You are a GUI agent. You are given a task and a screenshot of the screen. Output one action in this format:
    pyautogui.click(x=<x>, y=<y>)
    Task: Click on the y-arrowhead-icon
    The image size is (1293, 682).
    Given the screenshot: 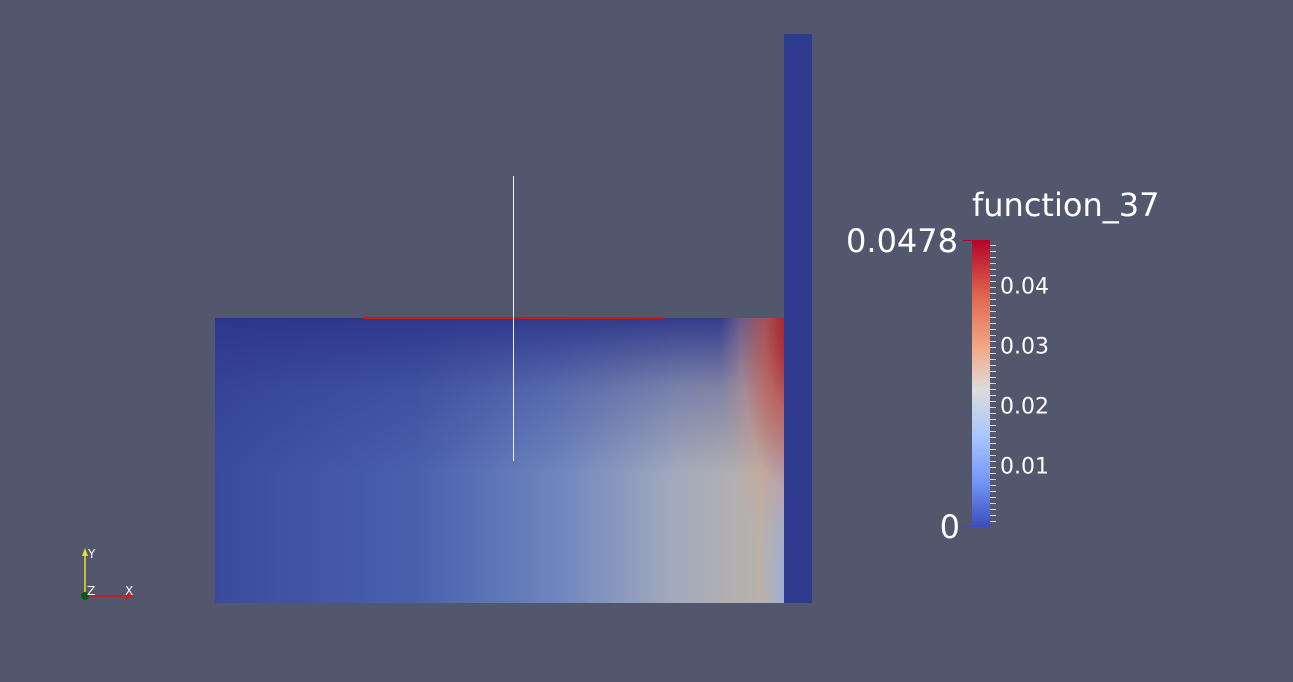 What is the action you would take?
    pyautogui.click(x=85, y=552)
    